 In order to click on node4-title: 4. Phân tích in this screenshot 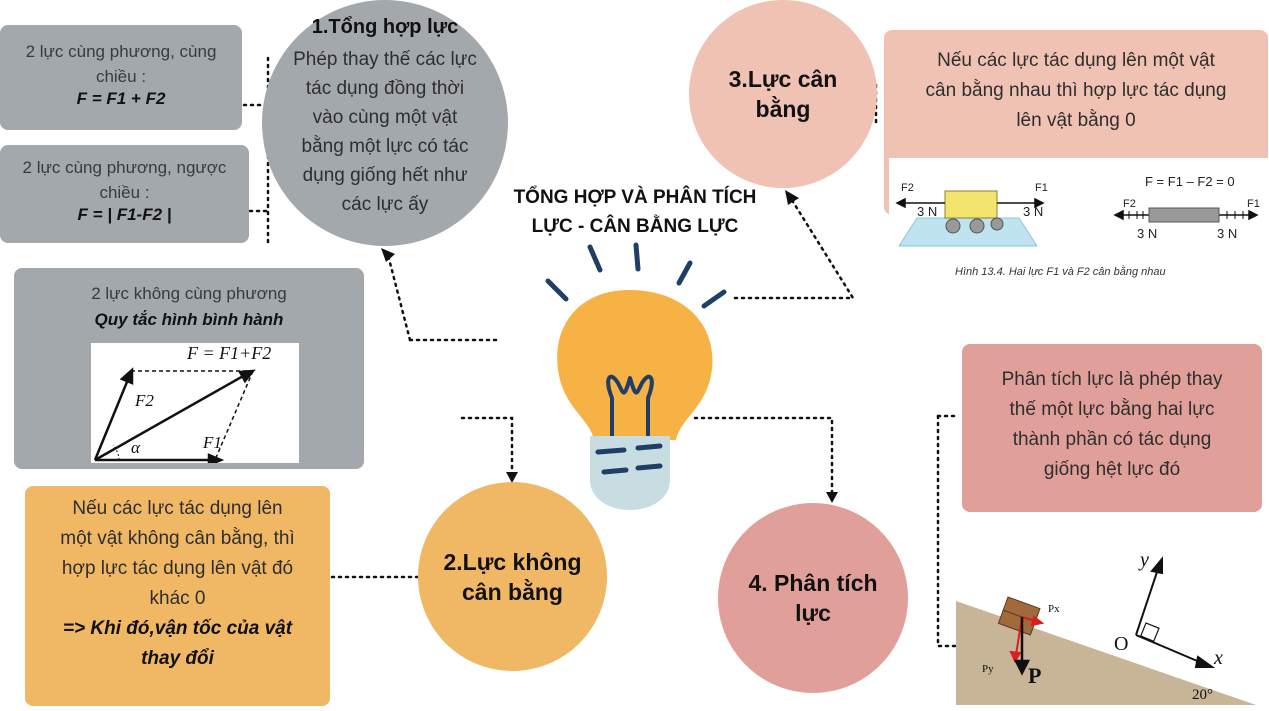, I will do `click(813, 583)`.